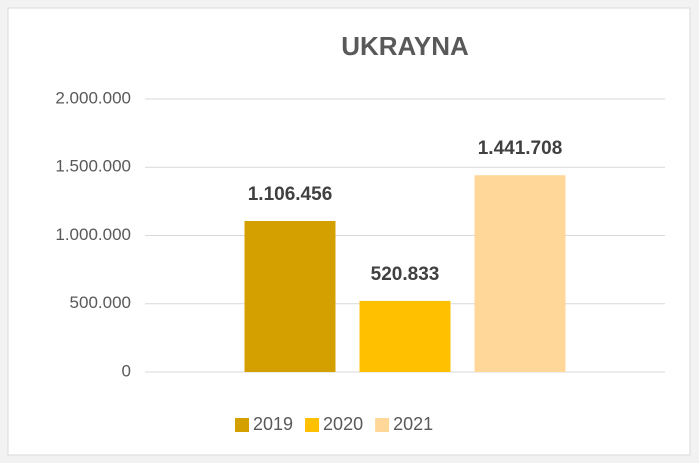 Image resolution: width=699 pixels, height=463 pixels. What do you see at coordinates (93, 97) in the screenshot?
I see `y-tick-label: 2.000.000` at bounding box center [93, 97].